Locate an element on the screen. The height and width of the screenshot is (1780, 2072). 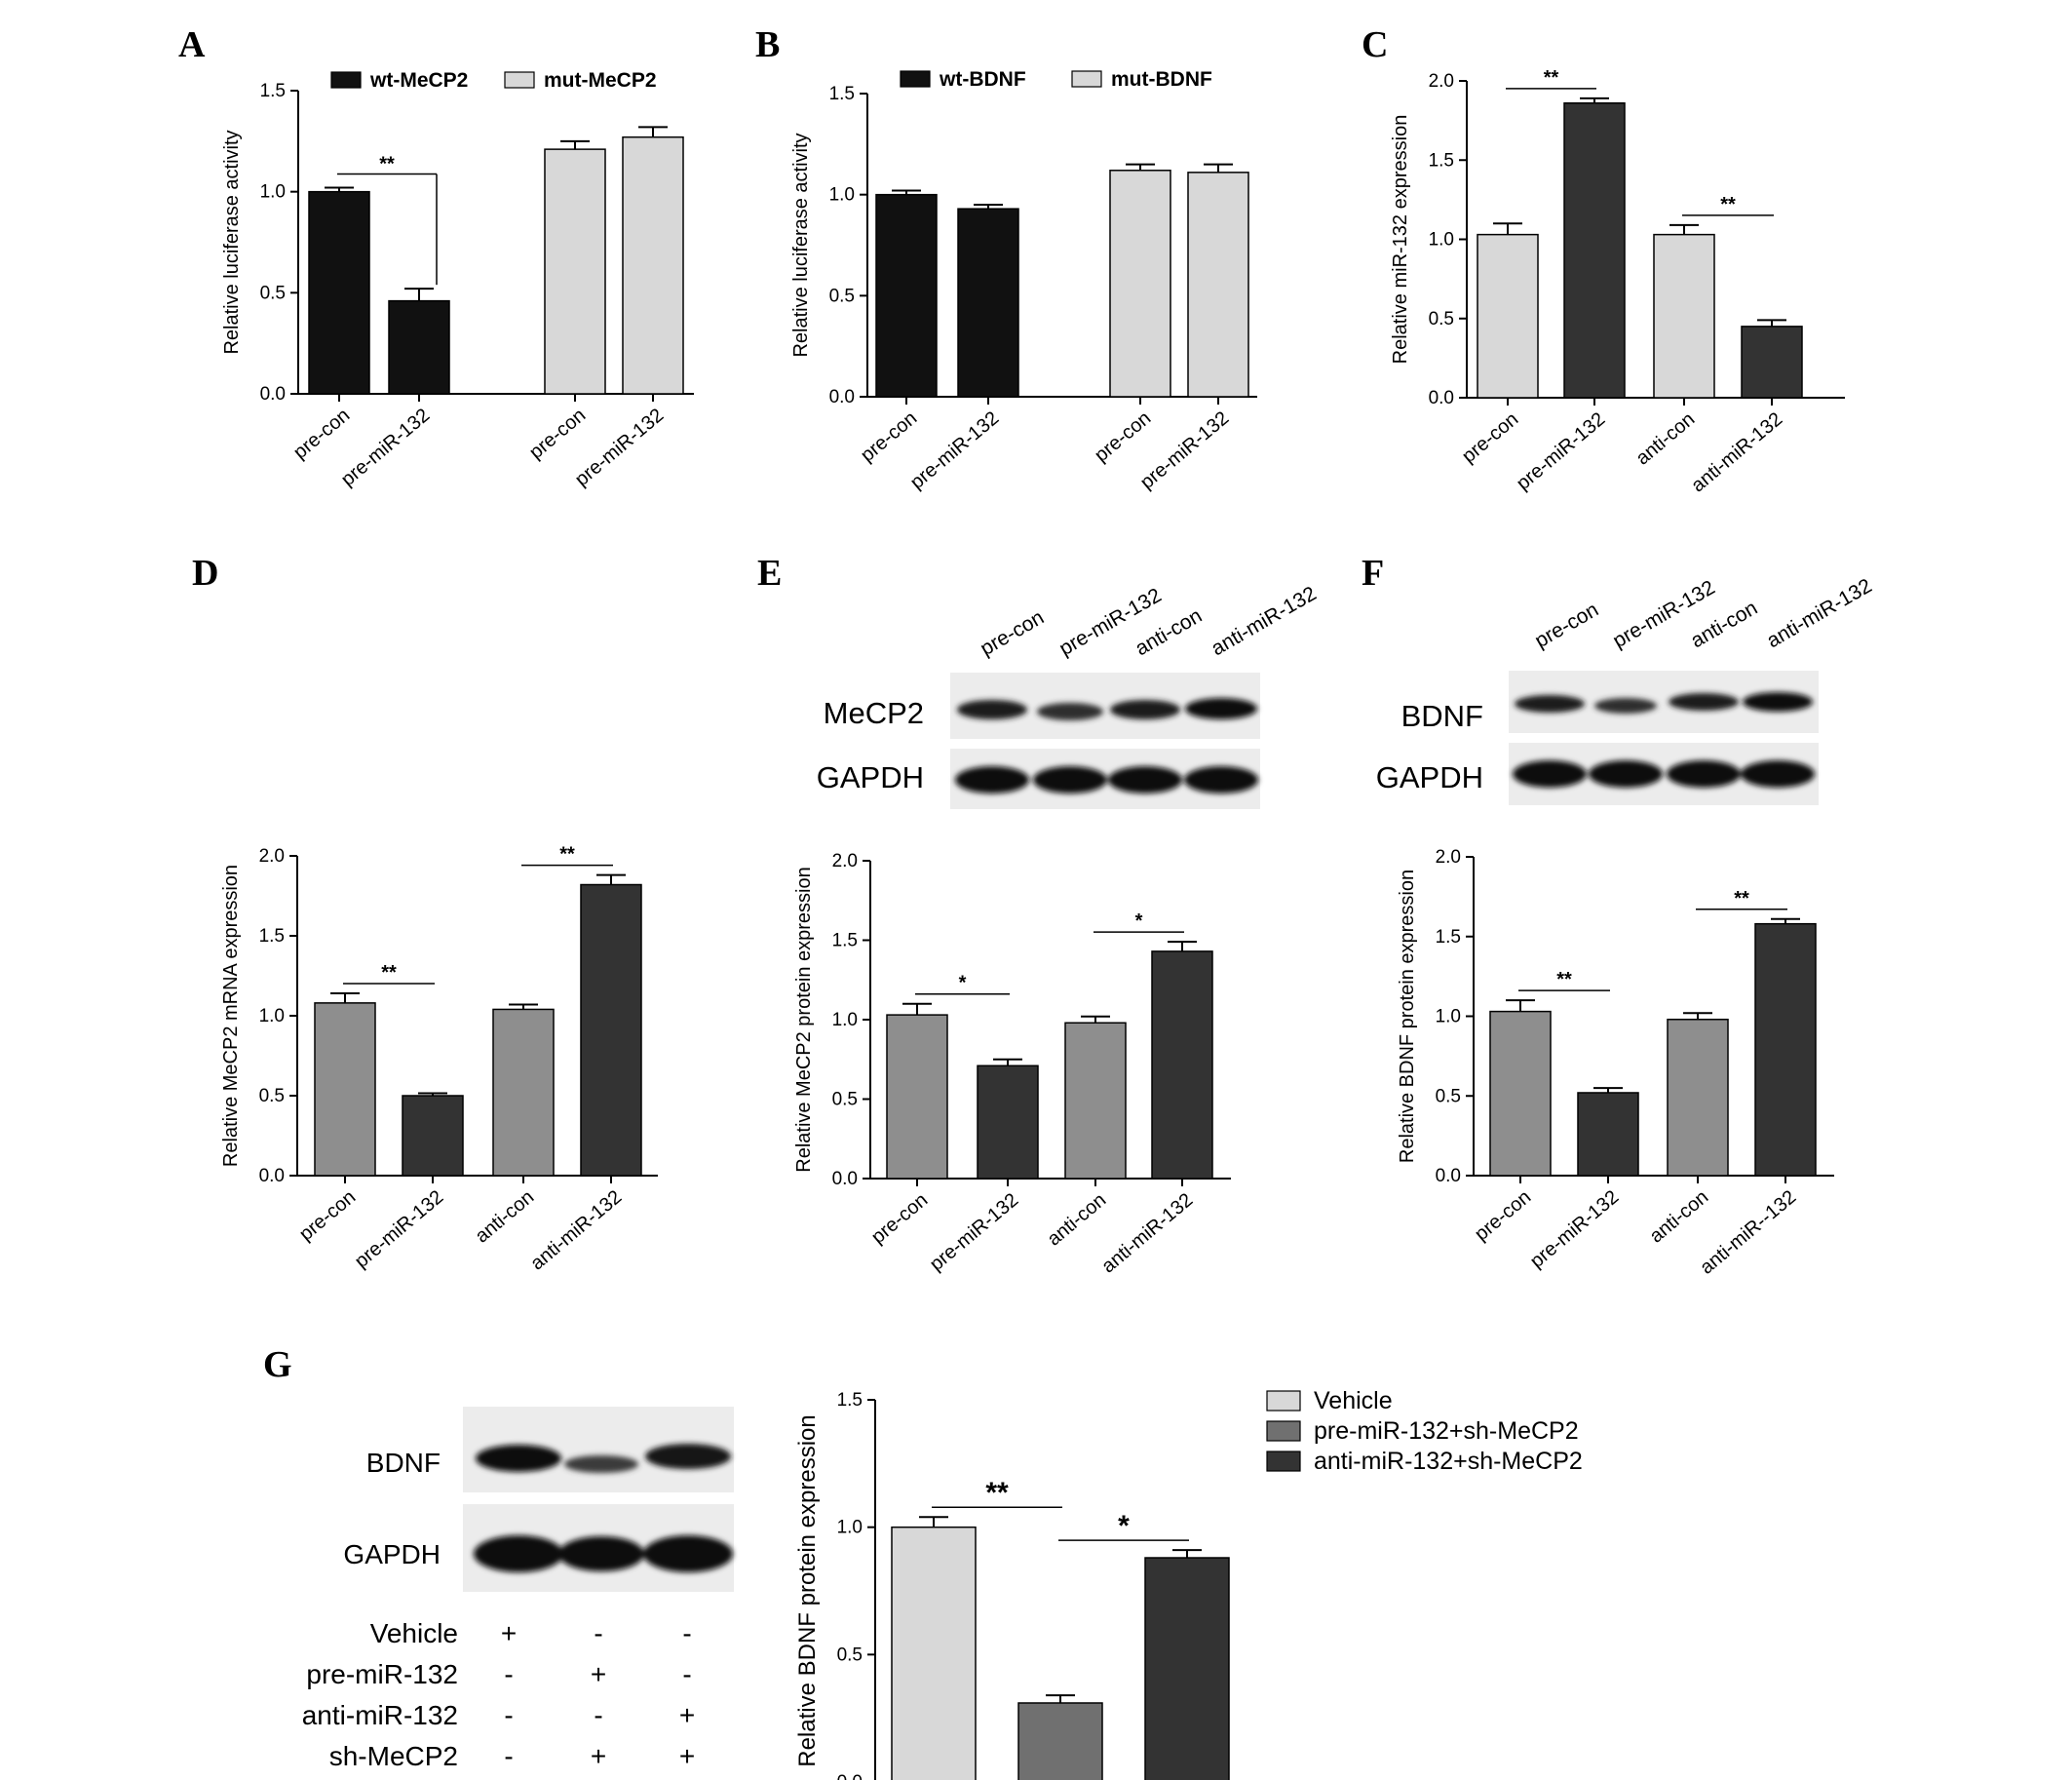
treatment-label: Vehicle is located at coordinates (414, 1633).